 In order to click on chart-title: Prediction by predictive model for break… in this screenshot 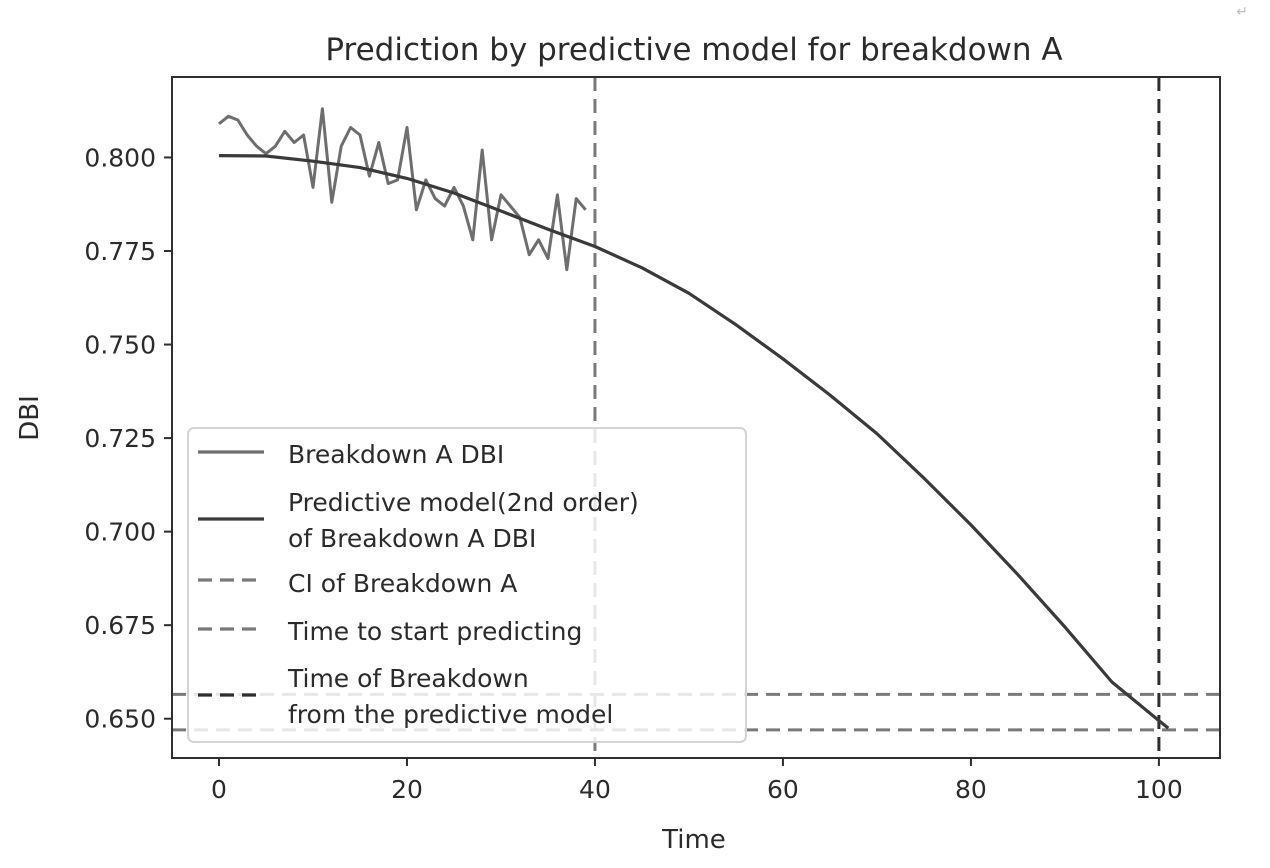, I will do `click(693, 50)`.